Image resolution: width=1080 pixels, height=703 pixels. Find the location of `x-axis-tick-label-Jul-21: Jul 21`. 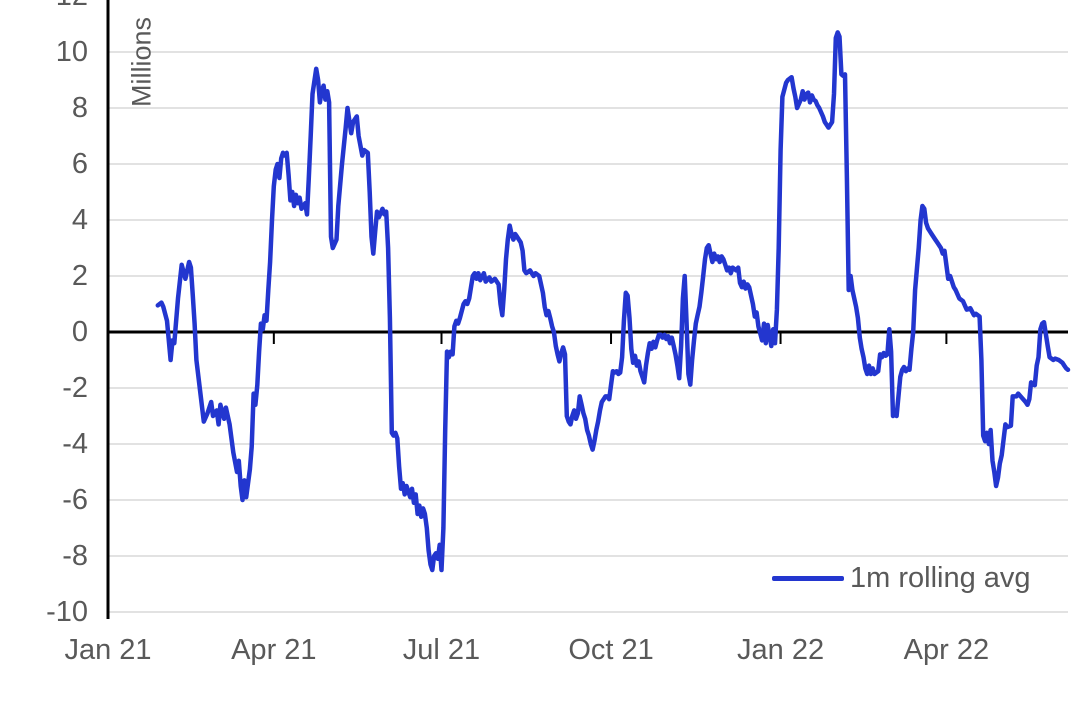

x-axis-tick-label-Jul-21: Jul 21 is located at coordinates (441, 650).